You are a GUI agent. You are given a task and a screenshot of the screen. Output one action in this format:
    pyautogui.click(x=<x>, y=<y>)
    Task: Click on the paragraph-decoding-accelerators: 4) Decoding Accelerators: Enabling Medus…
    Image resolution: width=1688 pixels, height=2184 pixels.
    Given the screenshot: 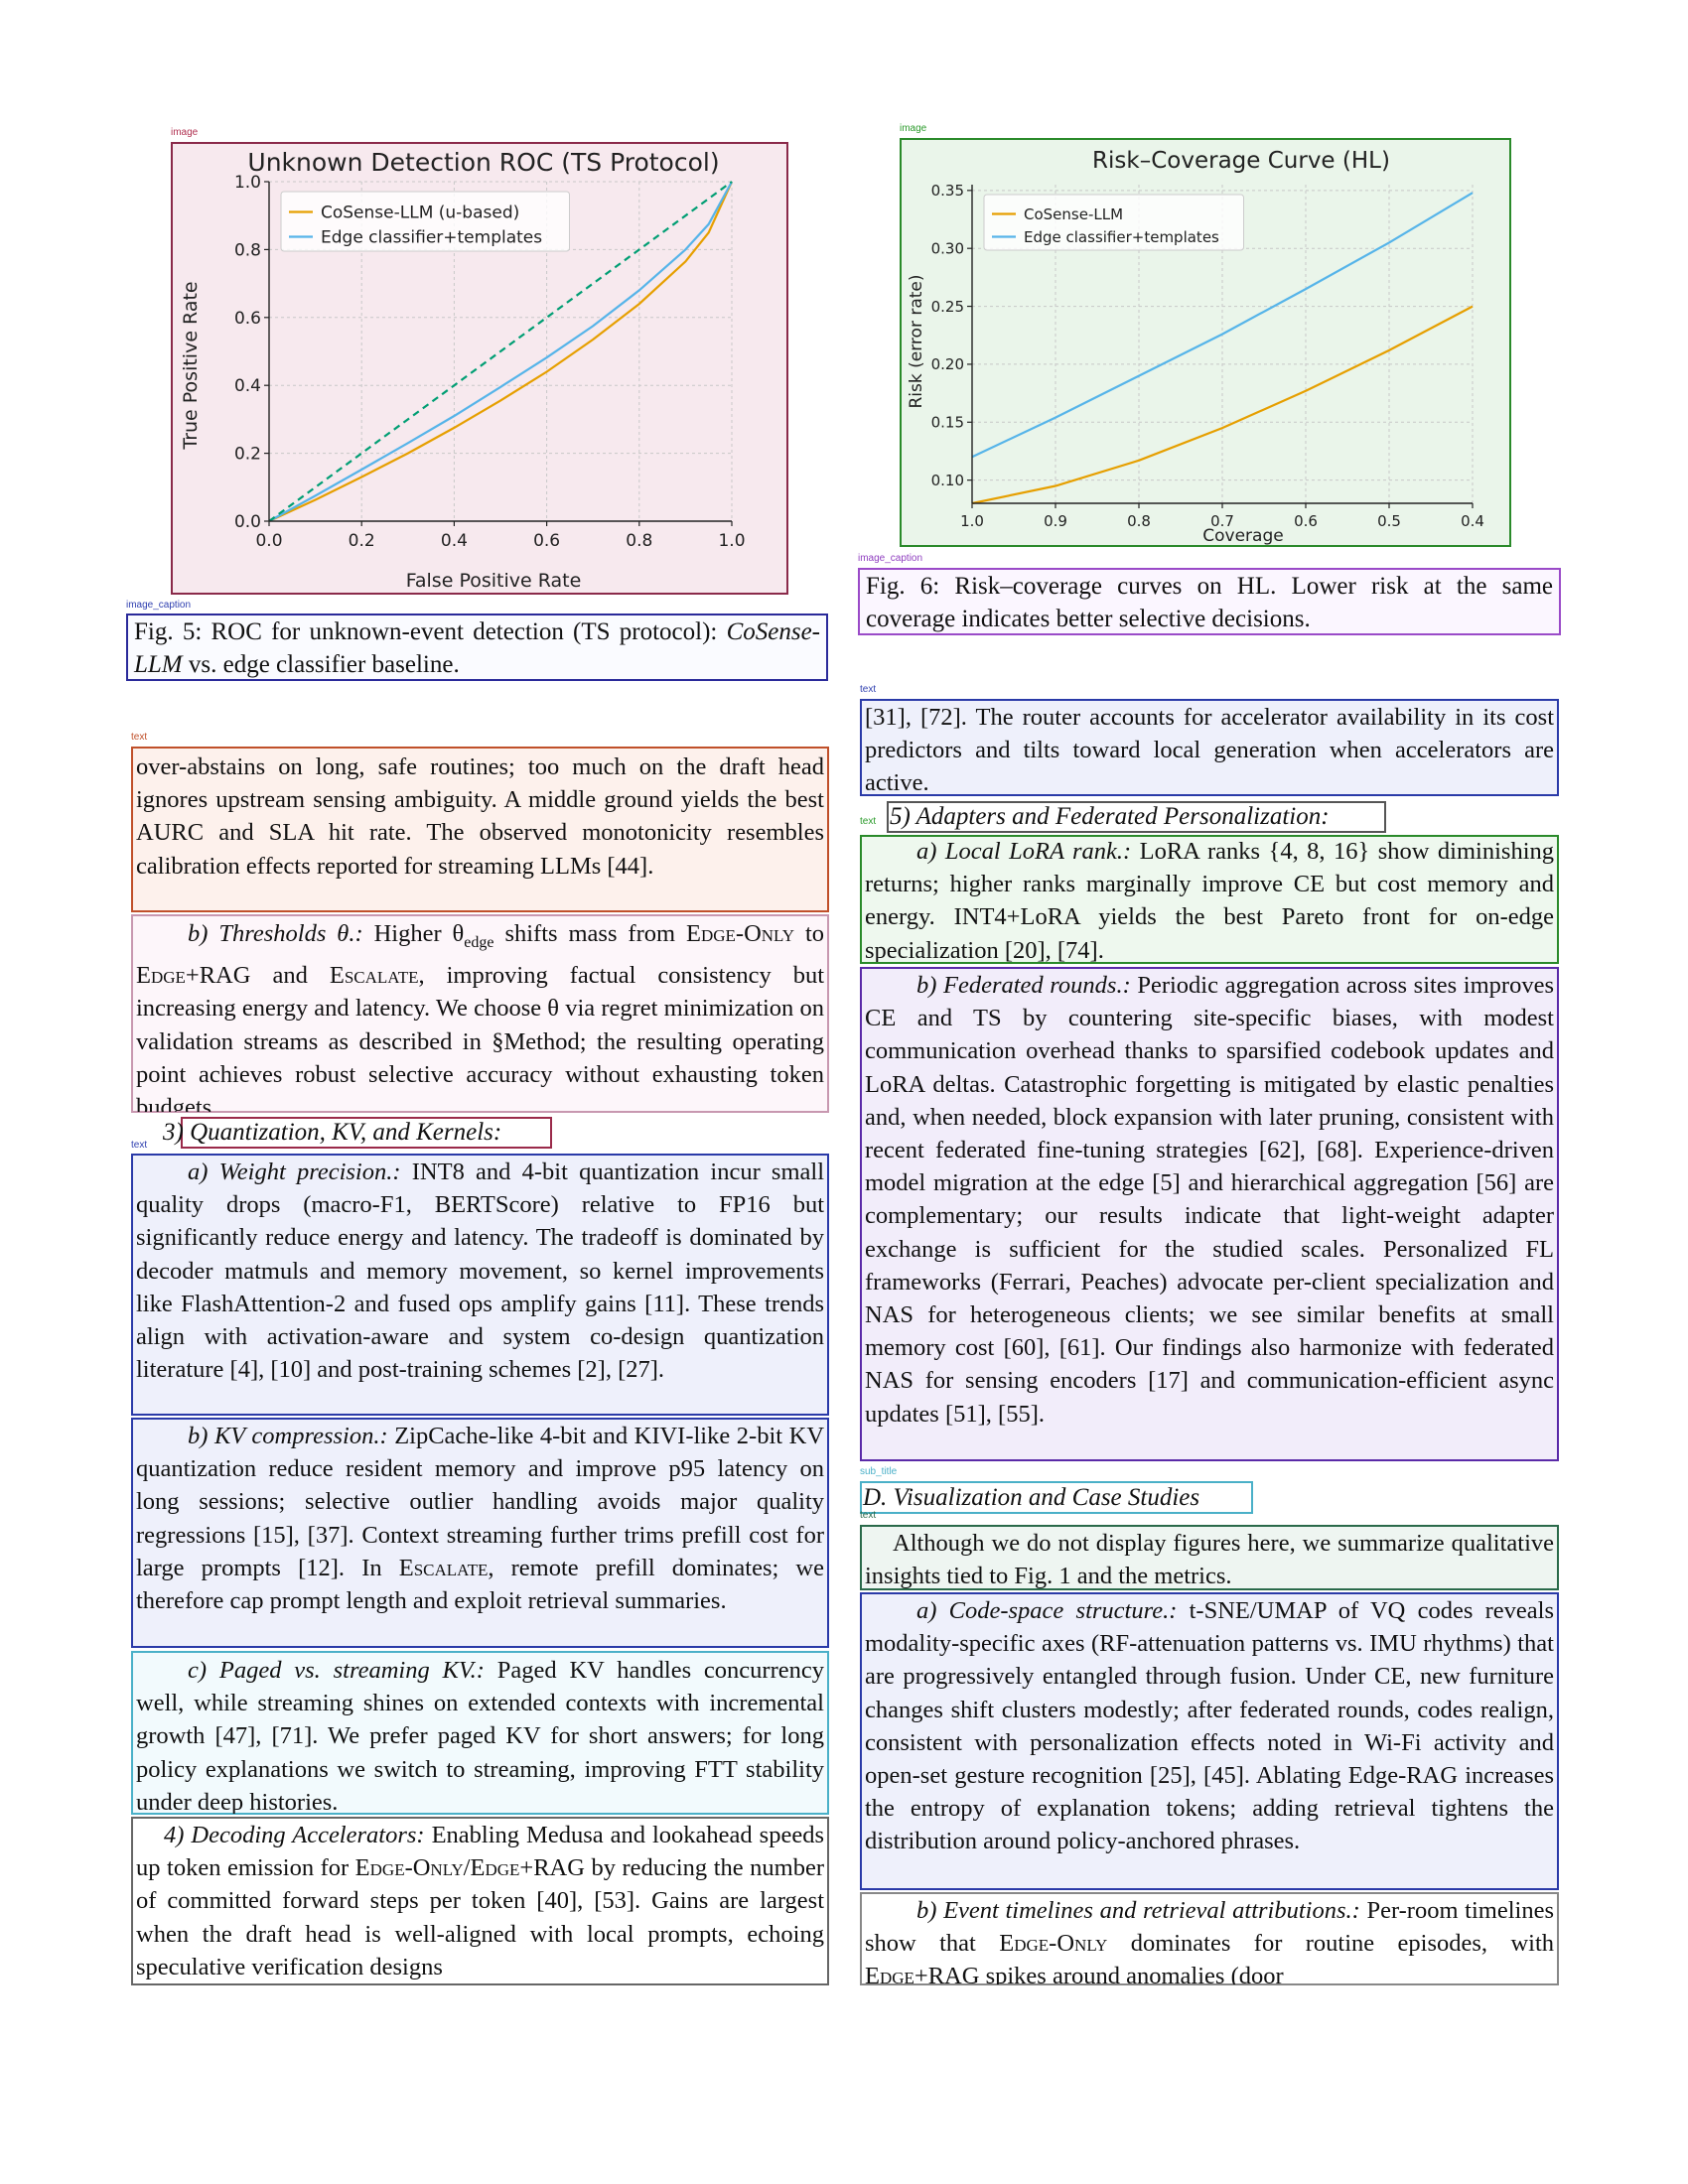 What is the action you would take?
    pyautogui.click(x=480, y=1901)
    